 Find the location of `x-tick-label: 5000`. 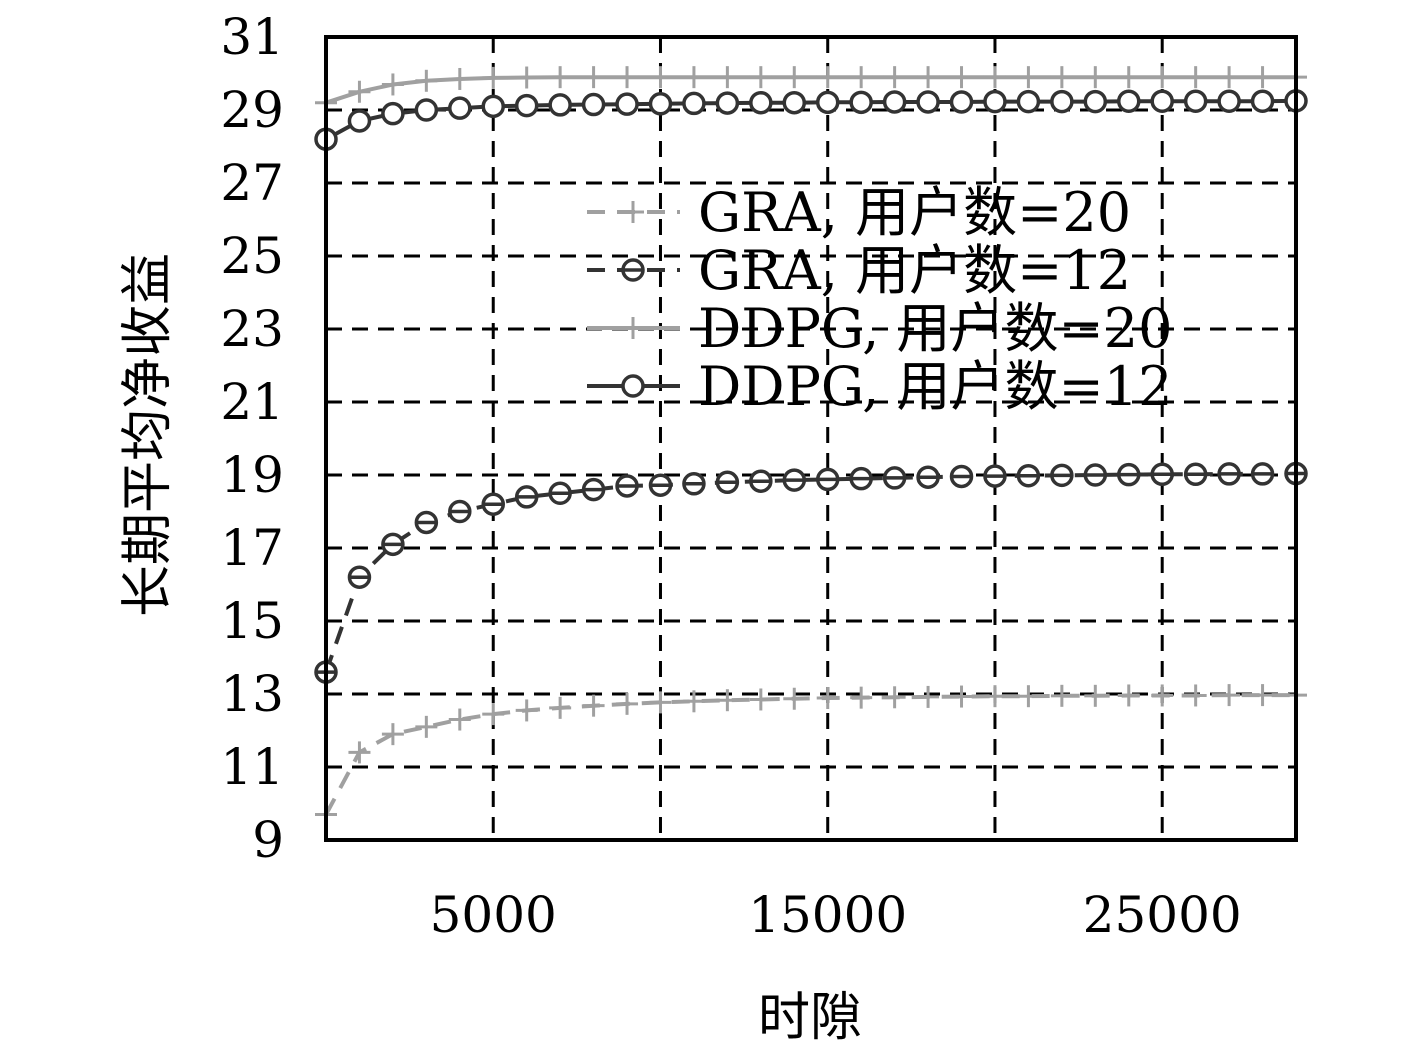

x-tick-label: 5000 is located at coordinates (493, 915).